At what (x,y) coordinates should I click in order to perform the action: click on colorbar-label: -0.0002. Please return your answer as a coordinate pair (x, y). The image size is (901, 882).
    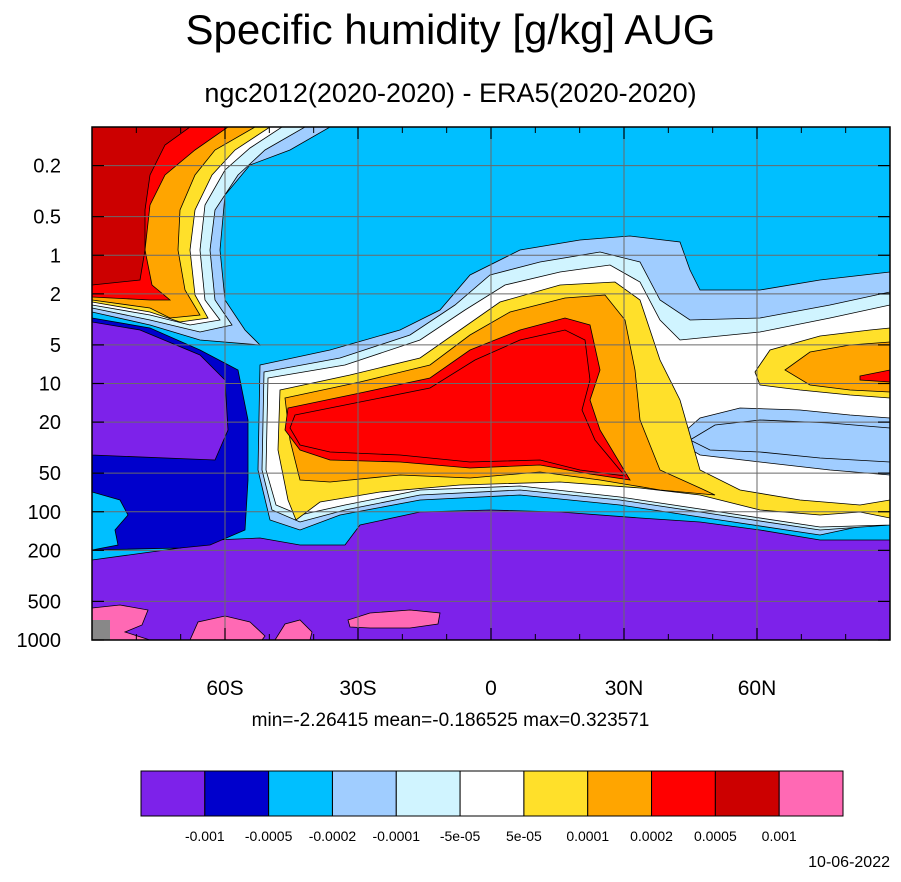
    Looking at the image, I should click on (333, 836).